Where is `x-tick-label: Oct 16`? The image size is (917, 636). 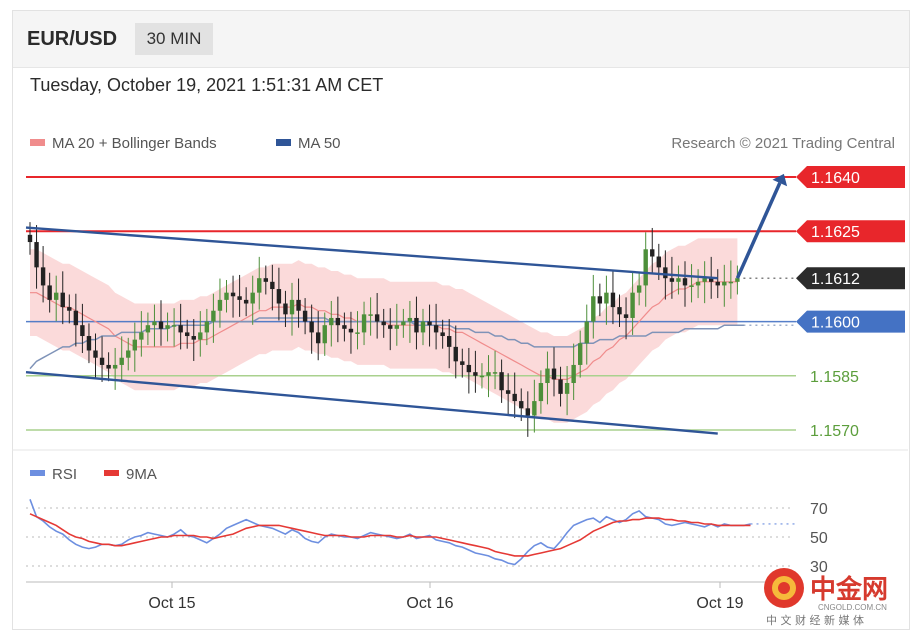
x-tick-label: Oct 16 is located at coordinates (429, 603).